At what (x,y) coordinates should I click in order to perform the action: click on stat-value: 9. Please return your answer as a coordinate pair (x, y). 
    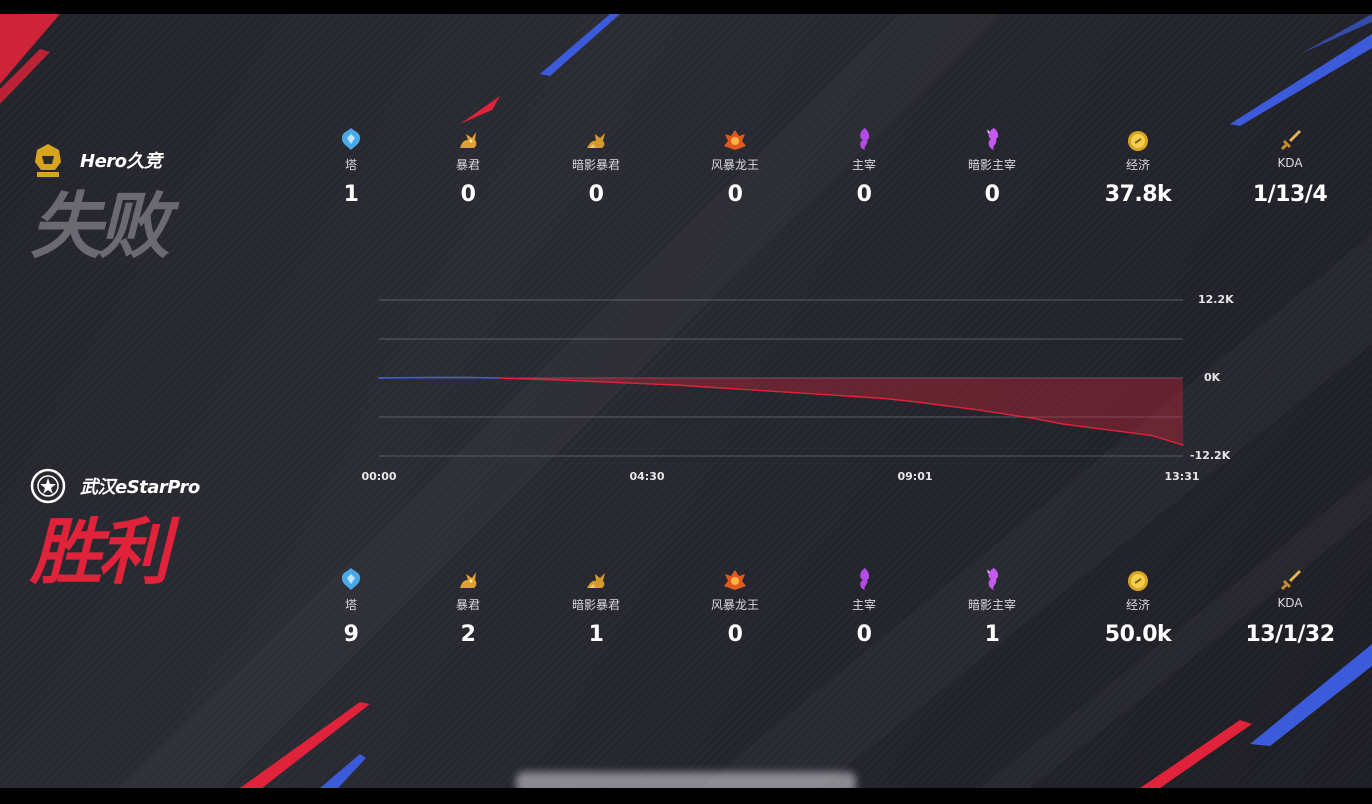
    Looking at the image, I should click on (351, 634).